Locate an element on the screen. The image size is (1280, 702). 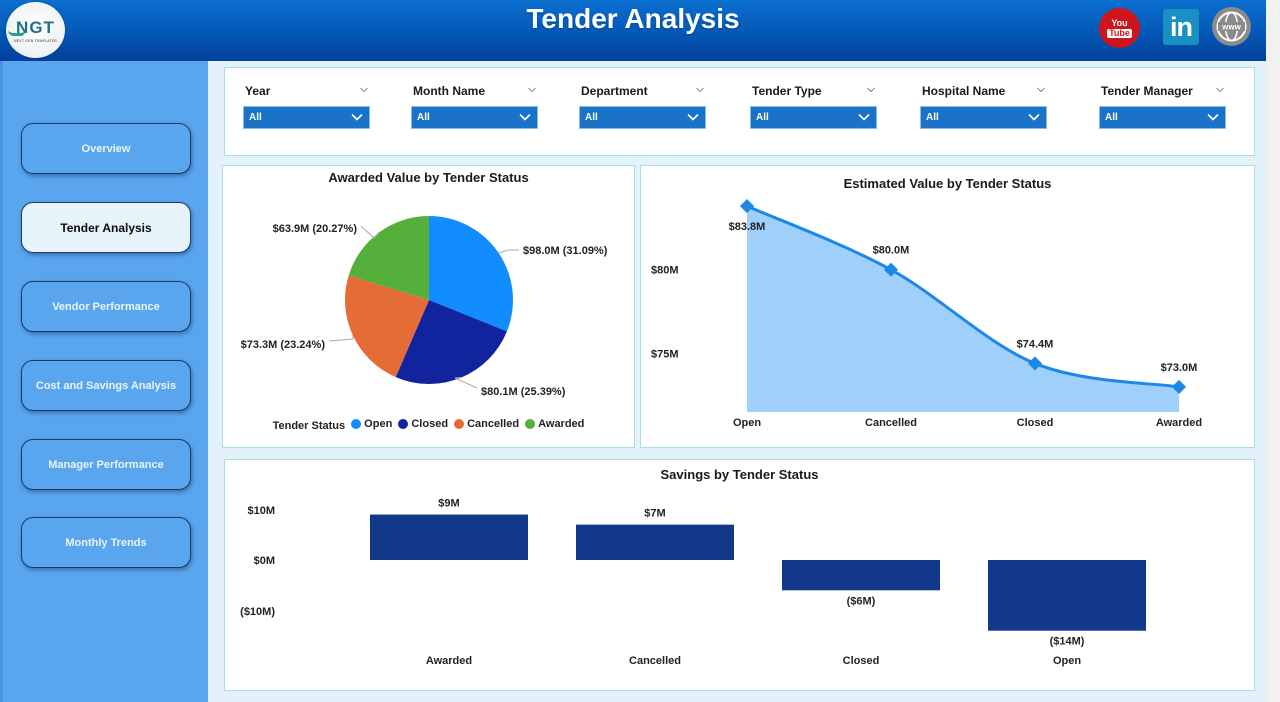
data-label-open: ($14M) is located at coordinates (1067, 642).